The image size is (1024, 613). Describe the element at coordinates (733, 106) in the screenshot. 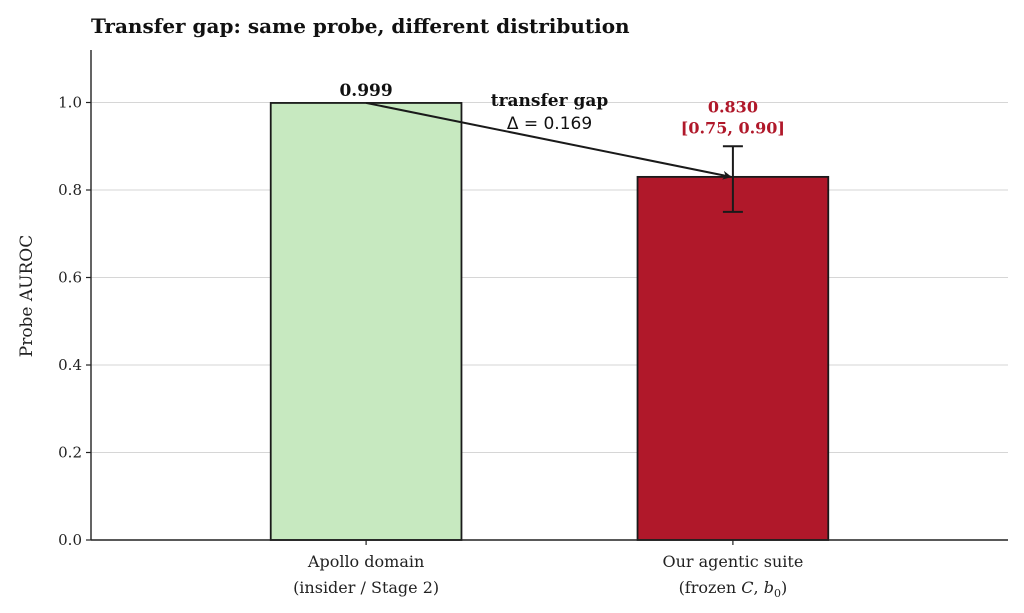

I see `value-label: 0.830` at that location.